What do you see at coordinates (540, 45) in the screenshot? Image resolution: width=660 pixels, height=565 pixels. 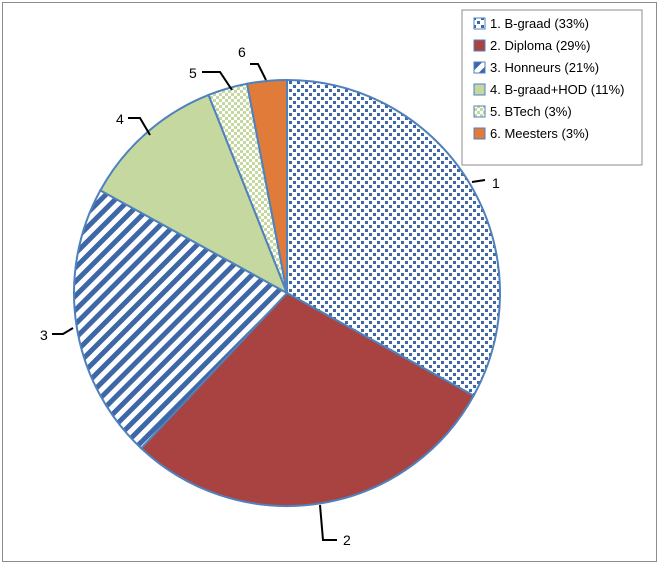 I see `legend-label-2: 2. Diploma (29%)` at bounding box center [540, 45].